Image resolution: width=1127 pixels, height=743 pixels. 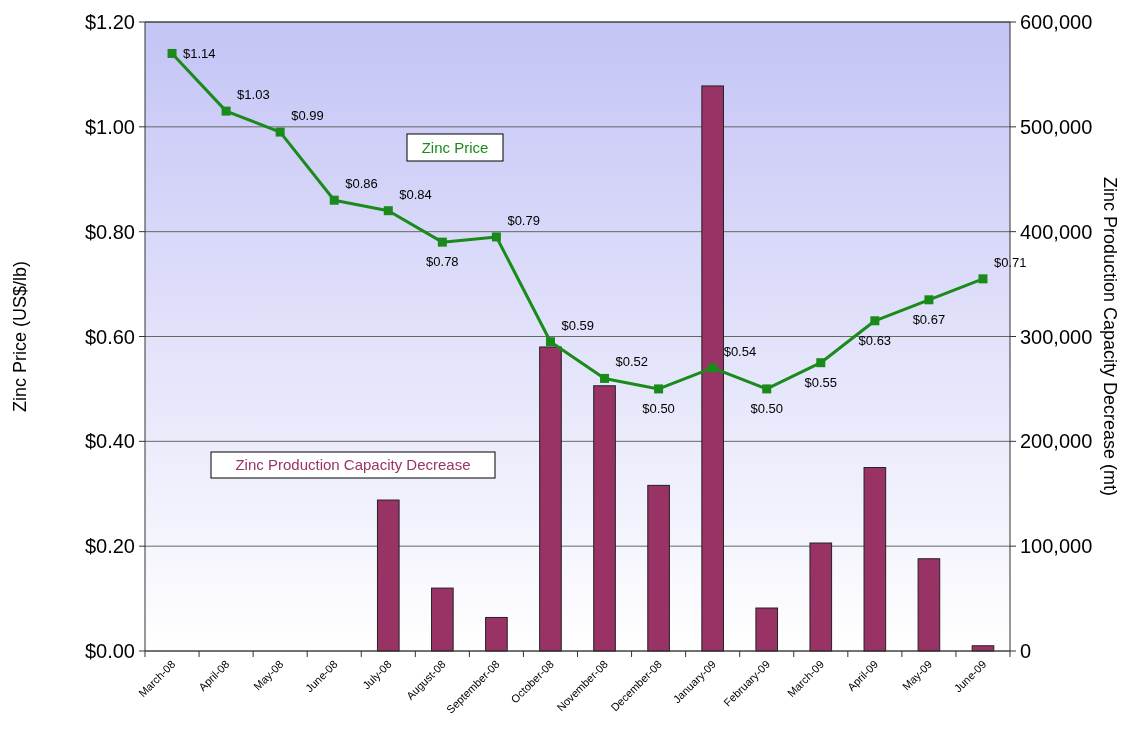 What do you see at coordinates (1010, 262) in the screenshot?
I see `data-label: $0.71` at bounding box center [1010, 262].